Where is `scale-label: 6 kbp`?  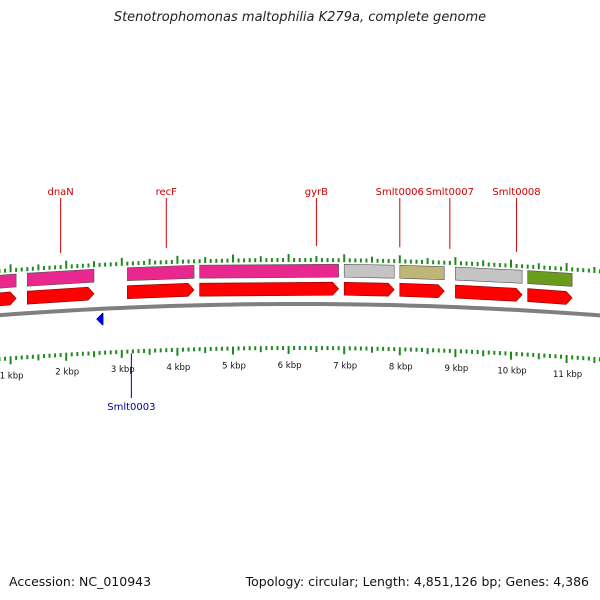 scale-label: 6 kbp is located at coordinates (290, 366).